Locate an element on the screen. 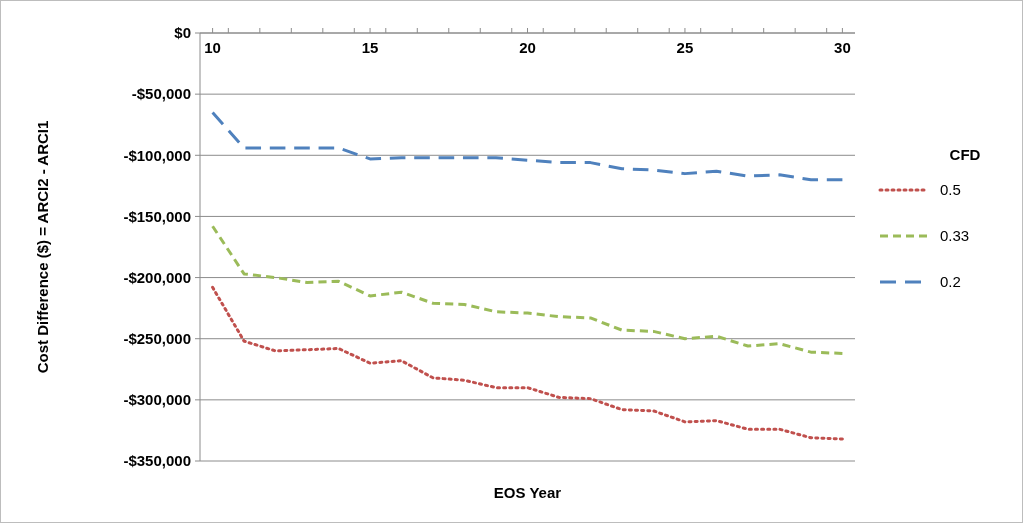 Image resolution: width=1023 pixels, height=523 pixels. legend-label: 0.33 is located at coordinates (955, 236).